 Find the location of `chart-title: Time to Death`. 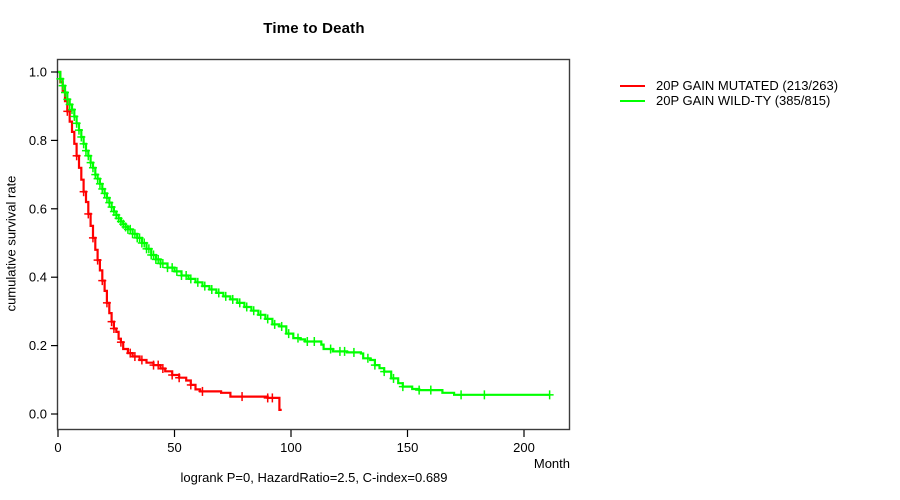

chart-title: Time to Death is located at coordinates (314, 28).